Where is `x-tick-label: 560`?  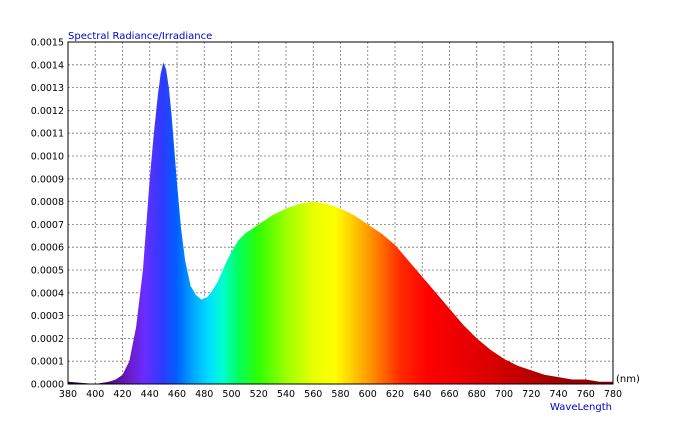
x-tick-label: 560 is located at coordinates (313, 394).